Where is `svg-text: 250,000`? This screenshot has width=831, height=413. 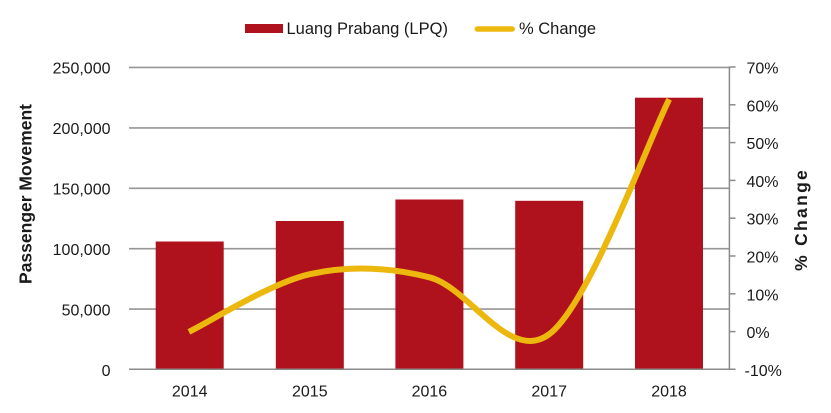
svg-text: 250,000 is located at coordinates (82, 69).